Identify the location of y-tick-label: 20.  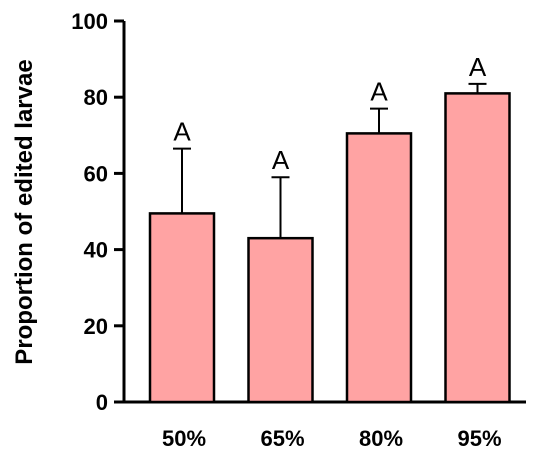
(96, 326).